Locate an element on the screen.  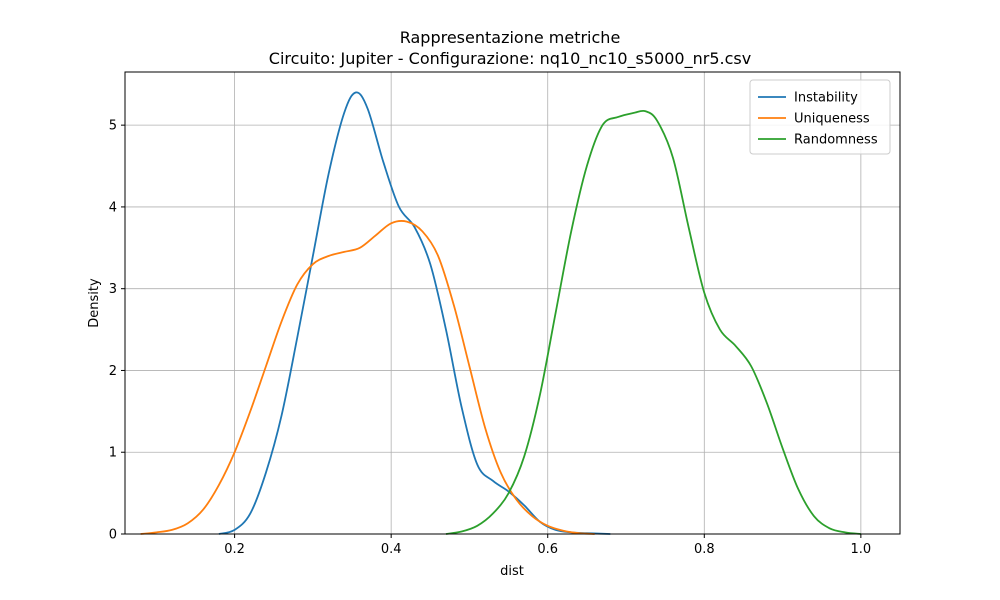
x-axis-label: dist is located at coordinates (512, 571).